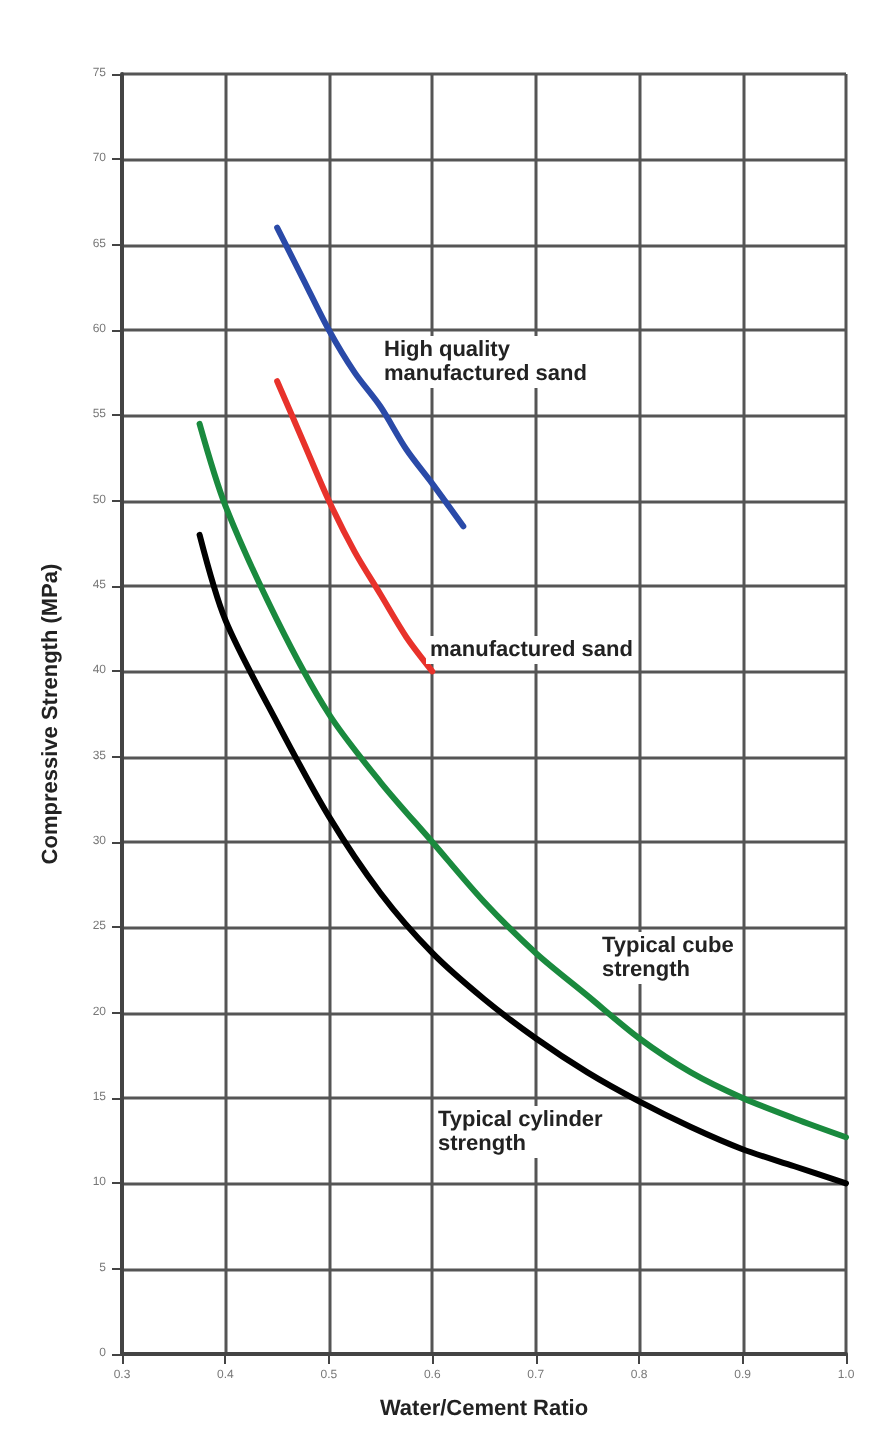  What do you see at coordinates (521, 1132) in the screenshot?
I see `annotation: Typical cylinder strength` at bounding box center [521, 1132].